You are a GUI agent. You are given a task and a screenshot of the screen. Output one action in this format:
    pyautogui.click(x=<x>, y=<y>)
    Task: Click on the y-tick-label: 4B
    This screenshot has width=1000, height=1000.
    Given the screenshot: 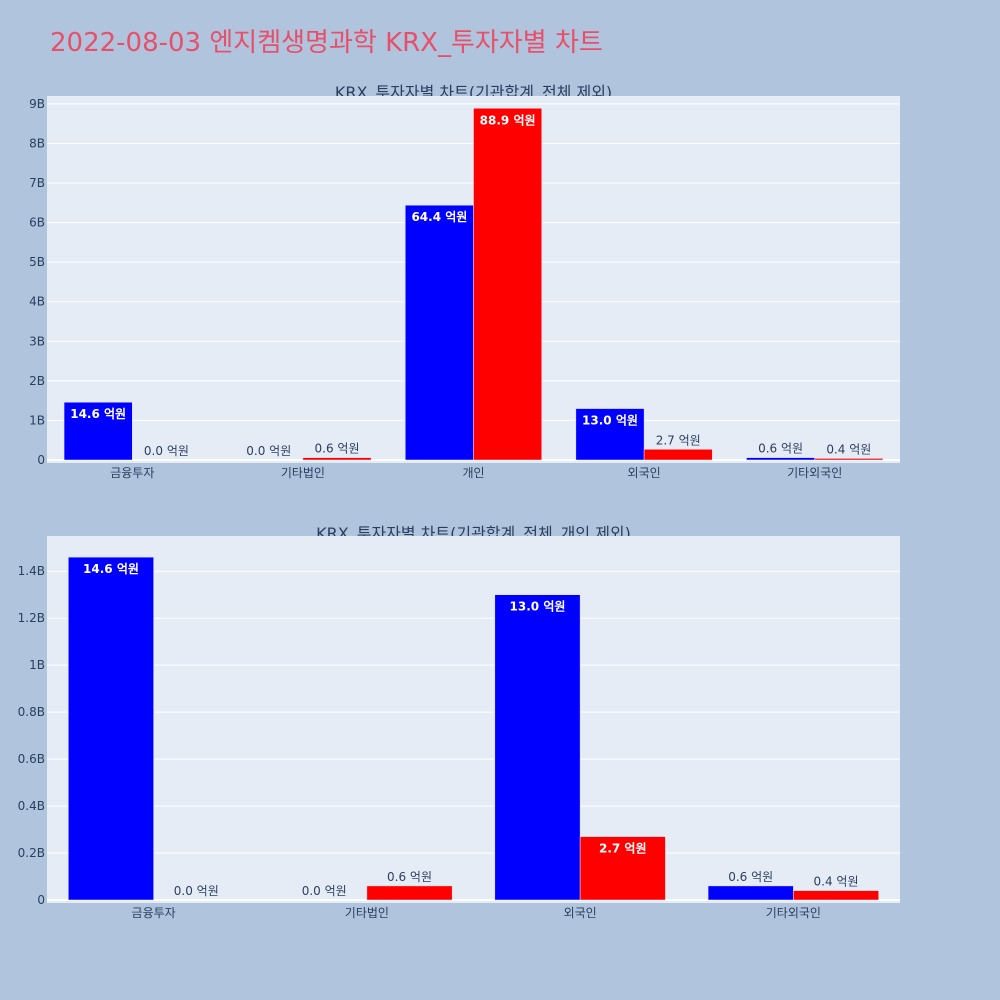 What is the action you would take?
    pyautogui.click(x=37, y=302)
    